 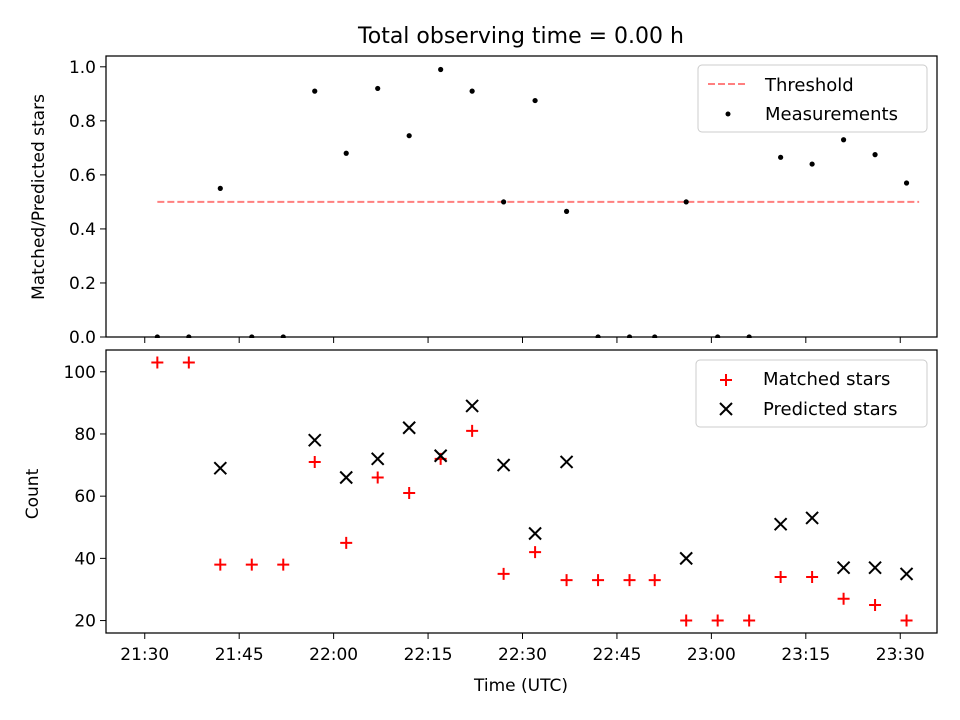 What do you see at coordinates (239, 655) in the screenshot?
I see `x-tick-label: 21:45` at bounding box center [239, 655].